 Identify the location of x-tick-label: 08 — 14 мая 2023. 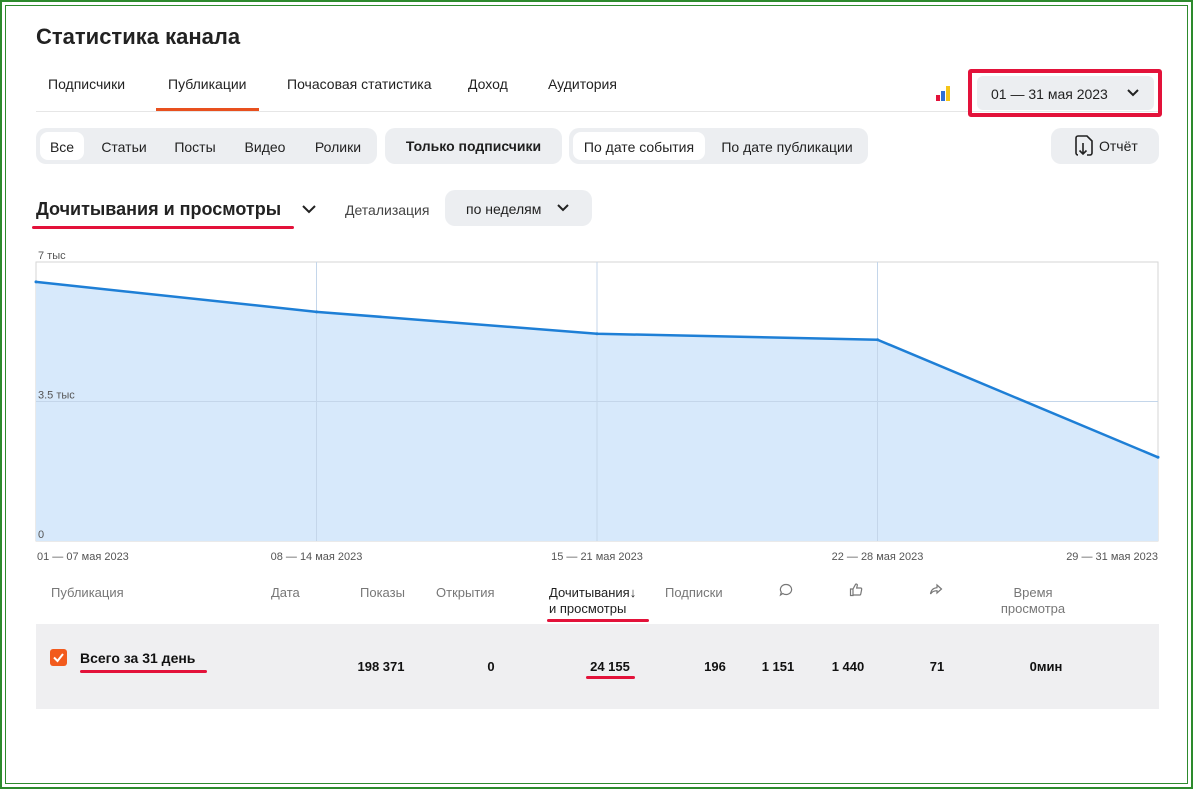
(317, 557).